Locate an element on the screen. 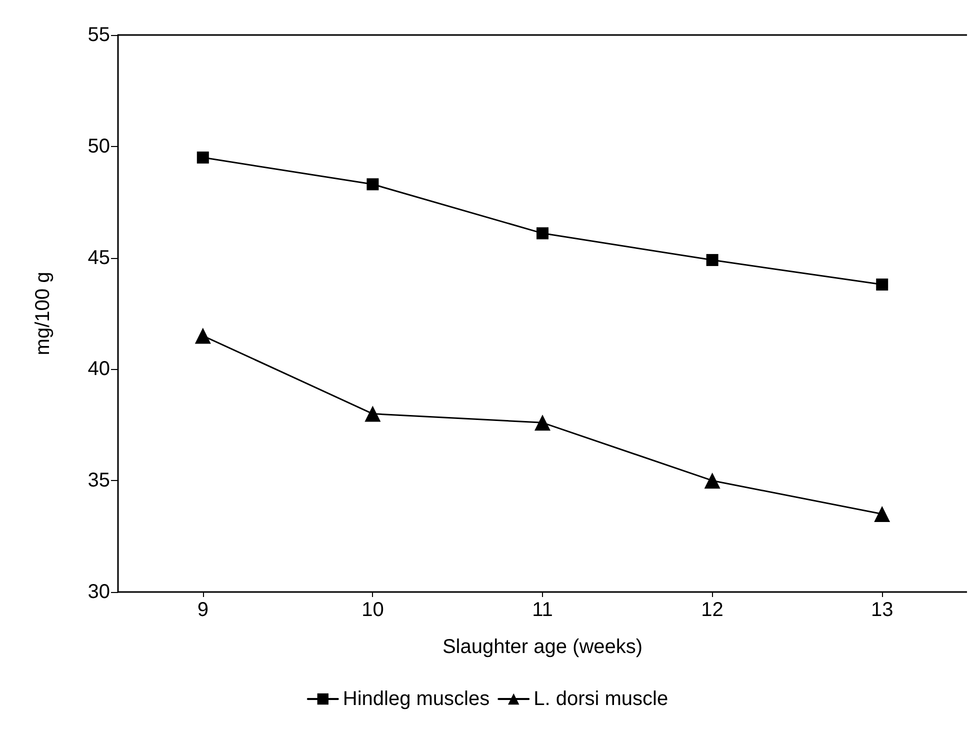  y-tick-label: 45 is located at coordinates (99, 257).